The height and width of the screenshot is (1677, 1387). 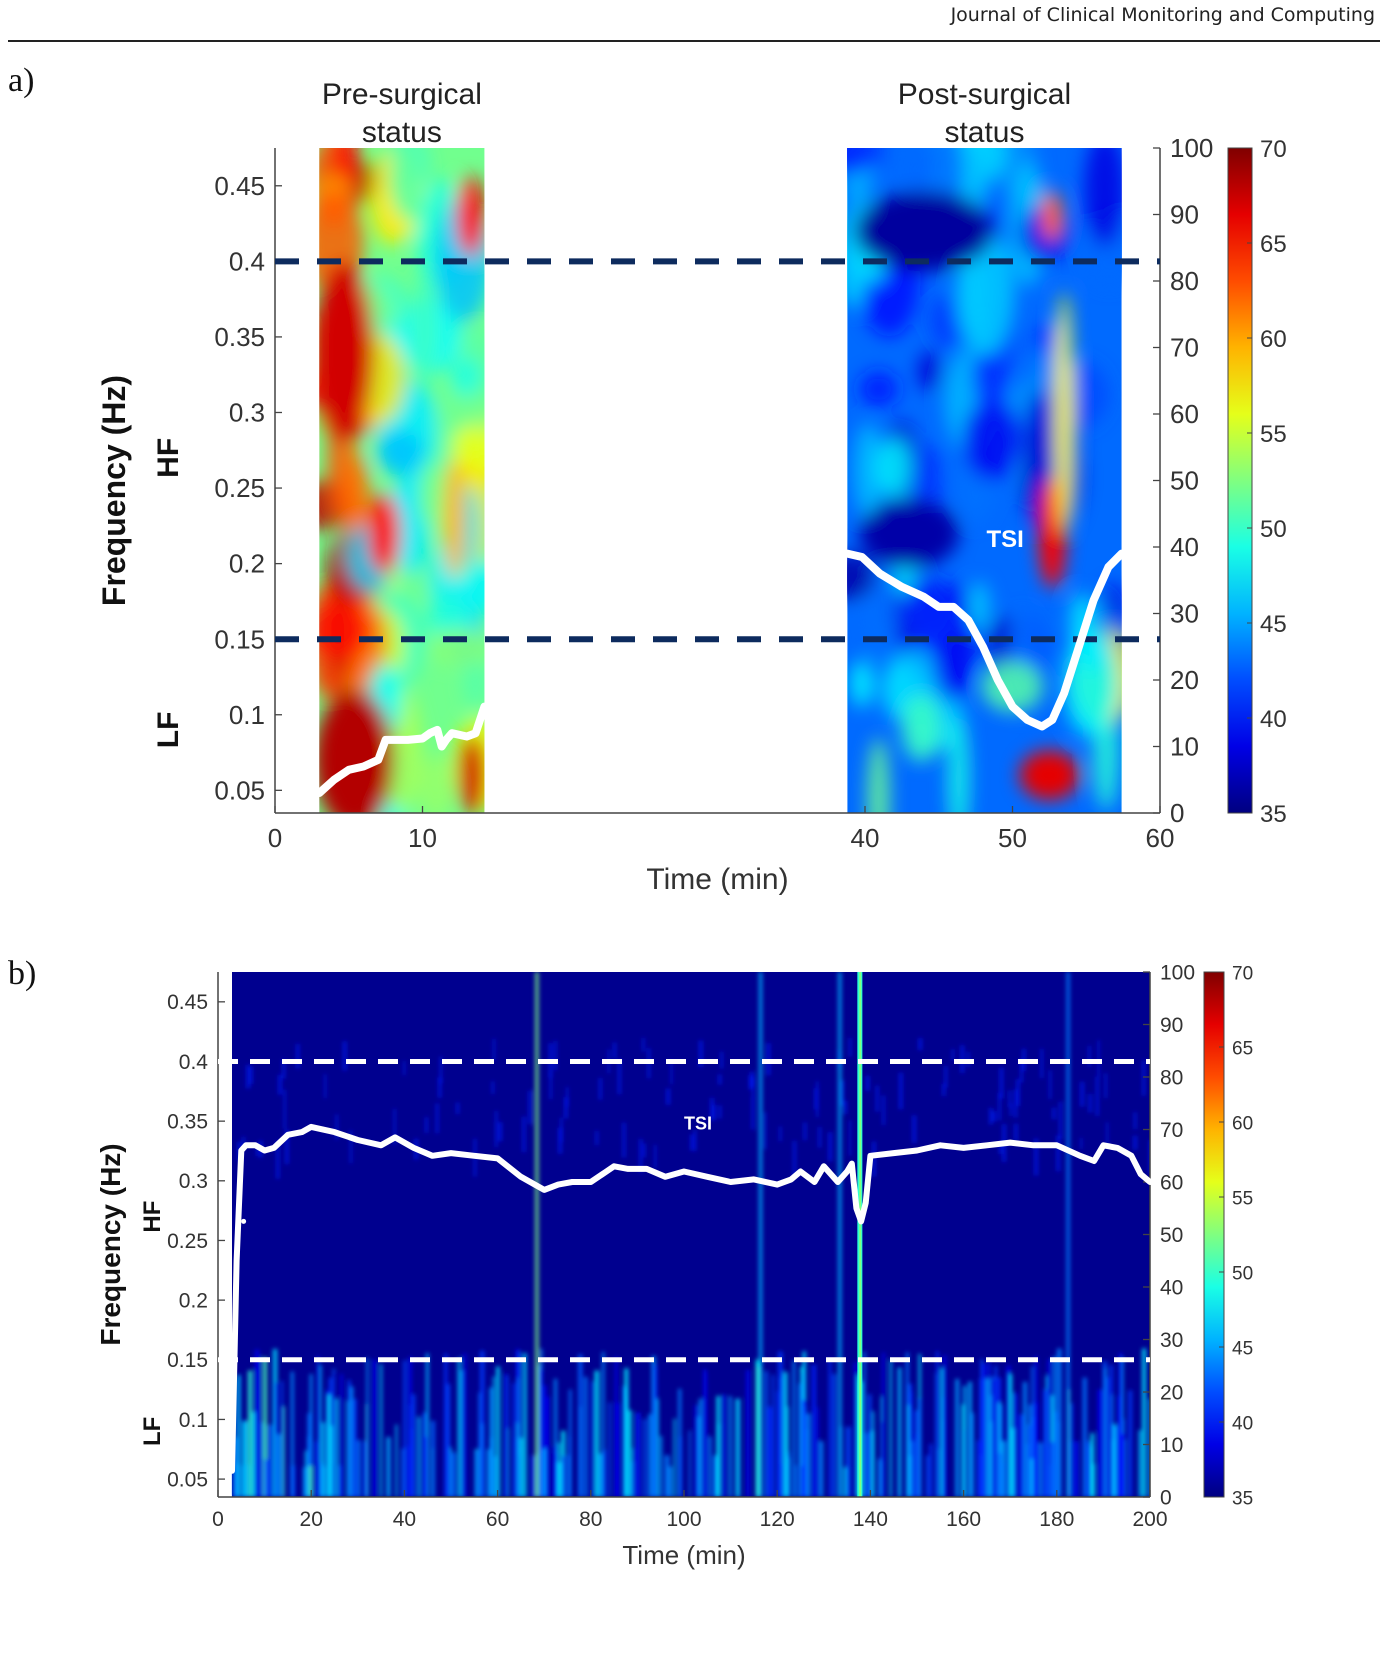 What do you see at coordinates (1242, 1273) in the screenshot?
I see `colorbar-tick-label: 50` at bounding box center [1242, 1273].